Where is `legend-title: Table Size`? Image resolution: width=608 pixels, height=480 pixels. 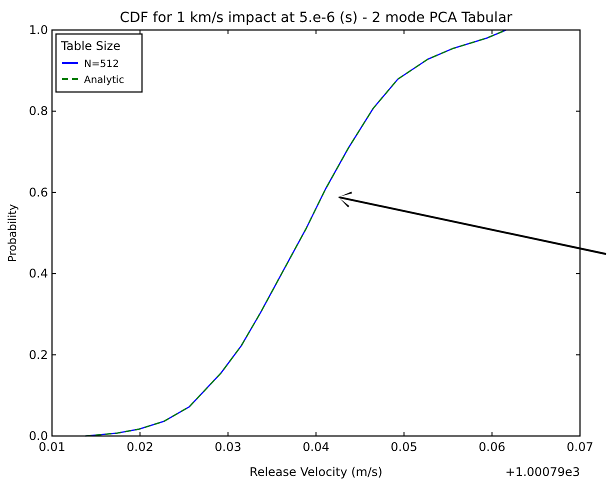
legend-title: Table Size is located at coordinates (90, 46).